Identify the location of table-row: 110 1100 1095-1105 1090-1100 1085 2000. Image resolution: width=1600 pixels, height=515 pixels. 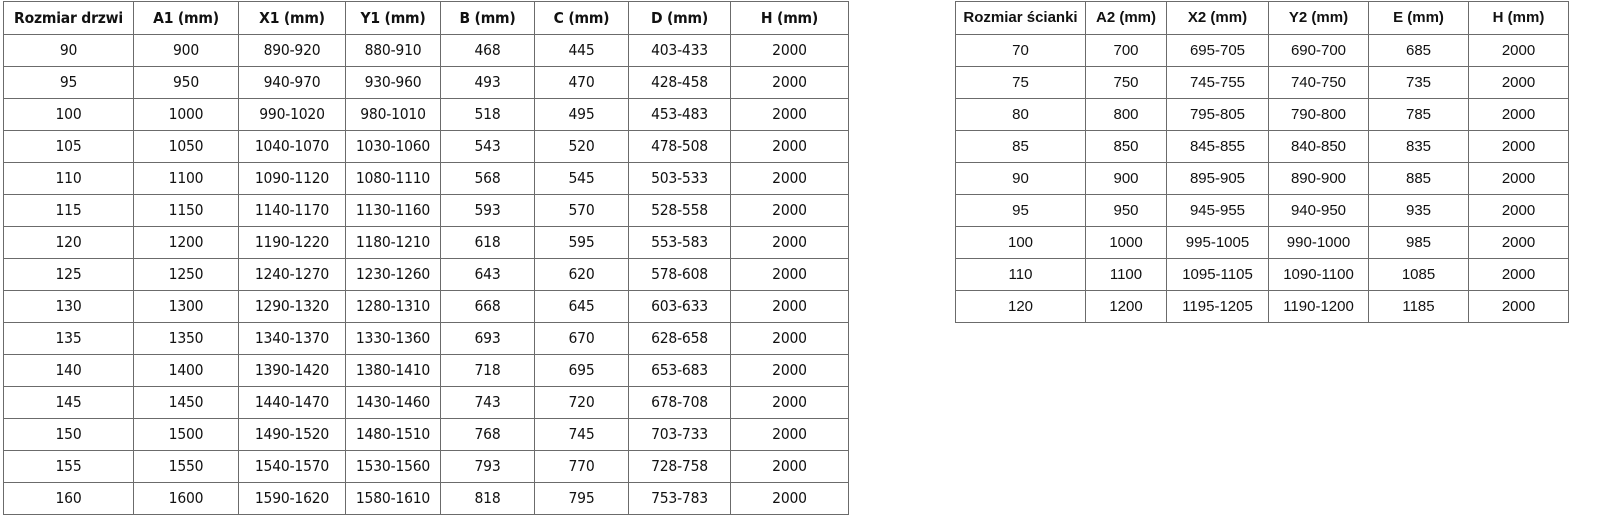
(1262, 274).